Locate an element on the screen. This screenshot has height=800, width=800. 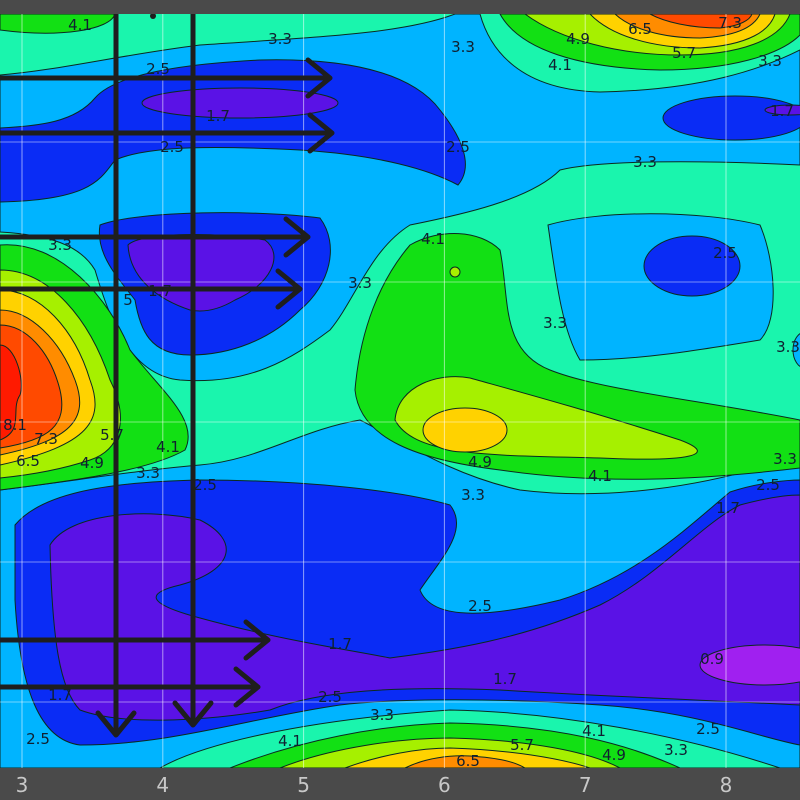
x-tick-label: 8 is located at coordinates (726, 785).